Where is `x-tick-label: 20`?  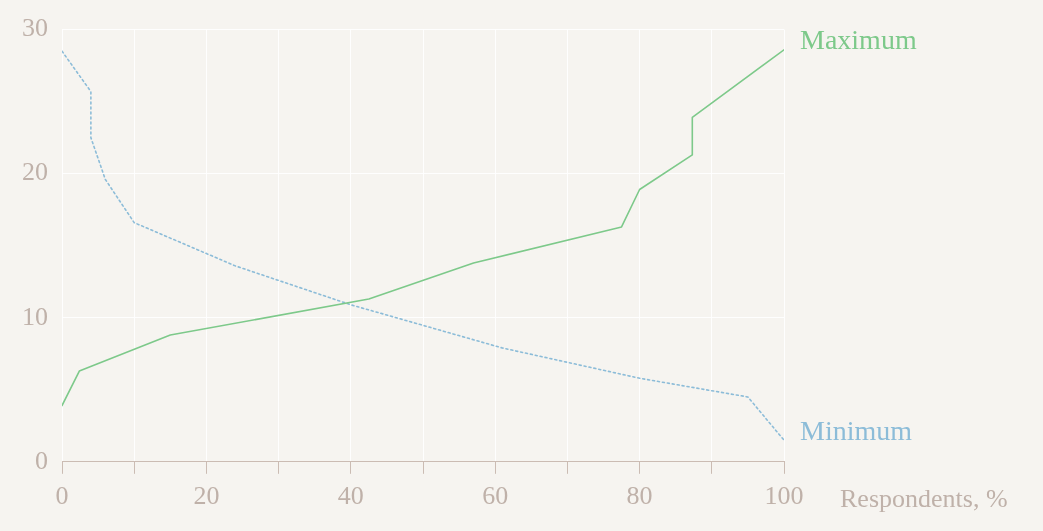 x-tick-label: 20 is located at coordinates (206, 496).